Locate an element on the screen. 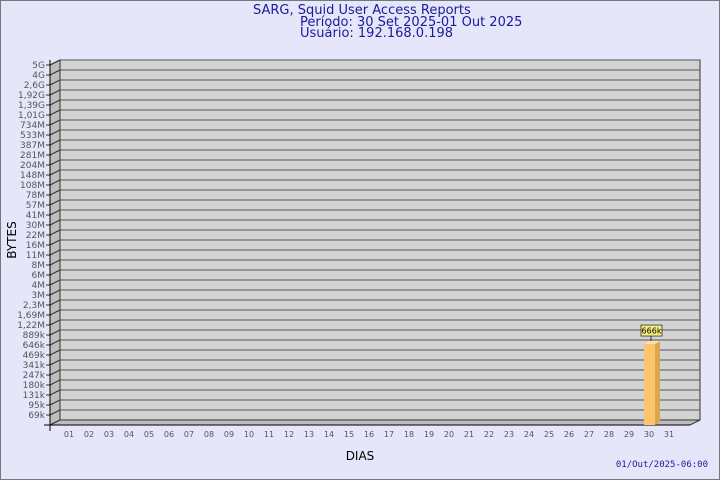  y-tick-label: 734M is located at coordinates (32, 126).